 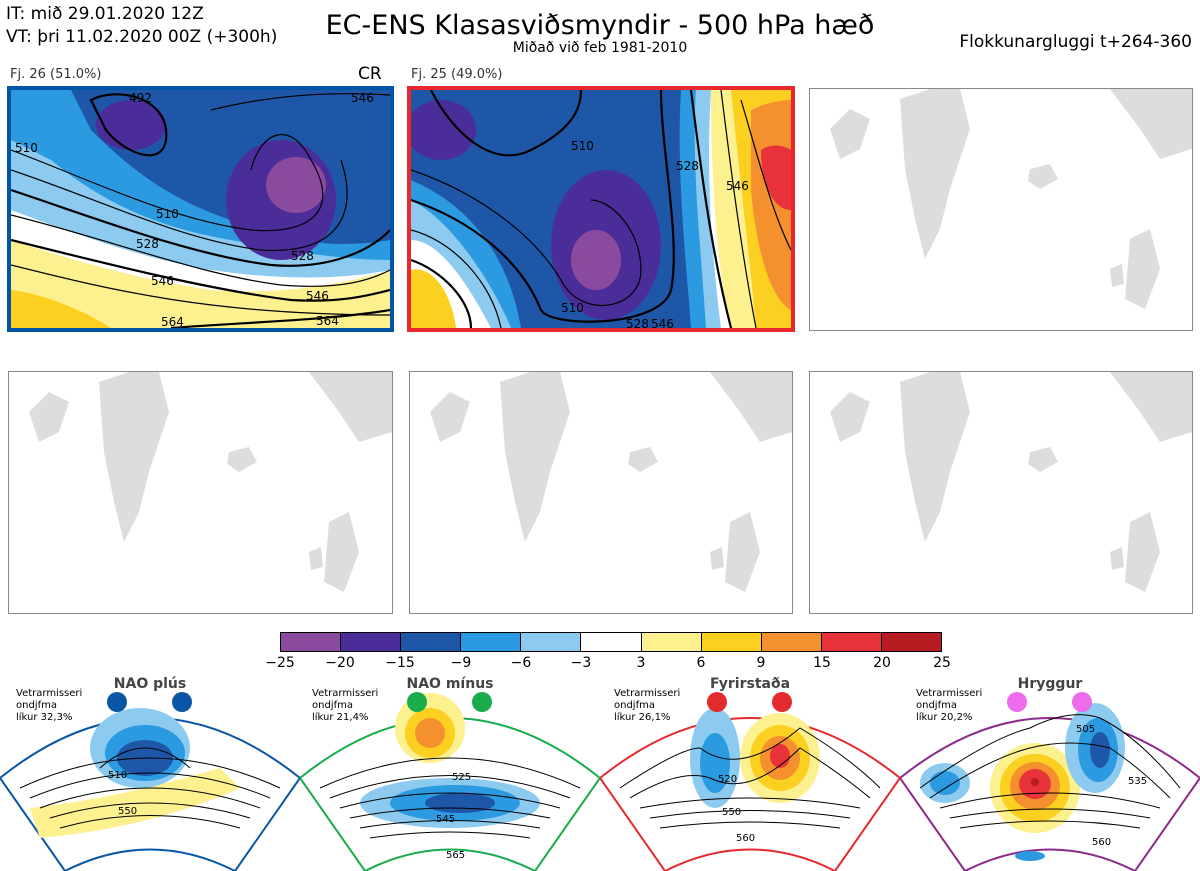 I want to click on regime-2-name: NAO mínus, so click(x=450, y=684).